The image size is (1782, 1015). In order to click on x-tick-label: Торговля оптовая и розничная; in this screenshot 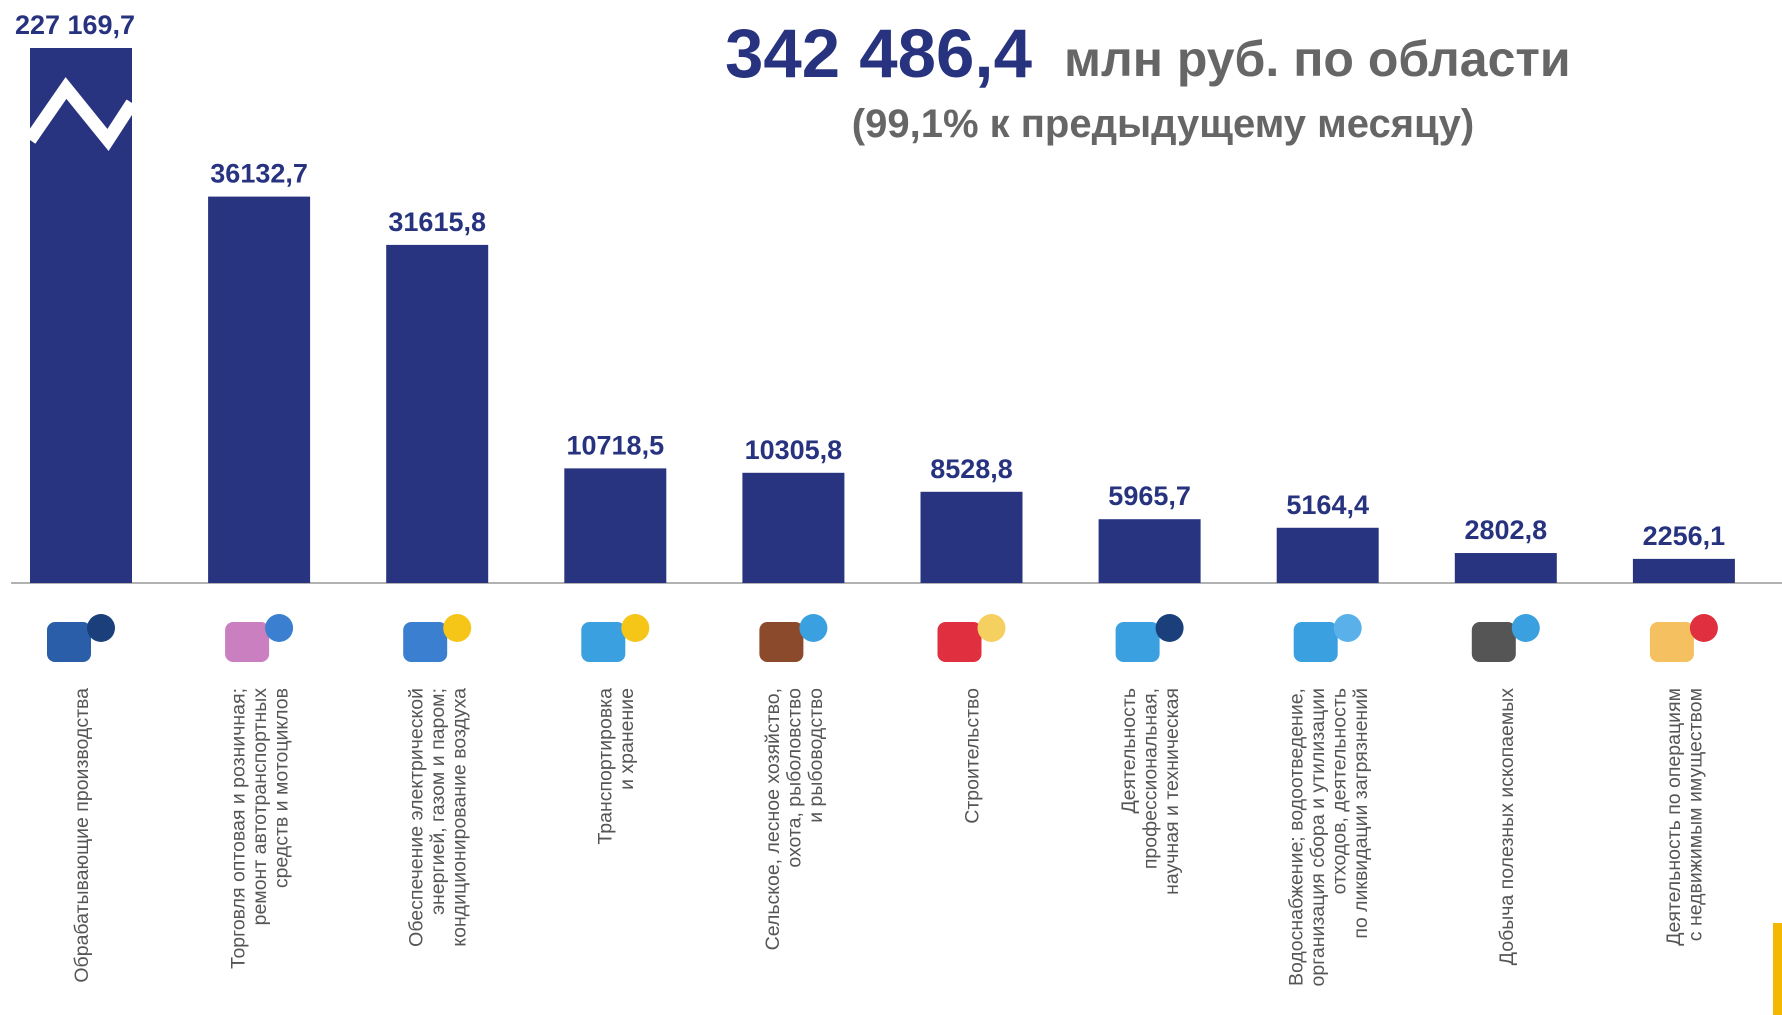, I will do `click(239, 828)`.